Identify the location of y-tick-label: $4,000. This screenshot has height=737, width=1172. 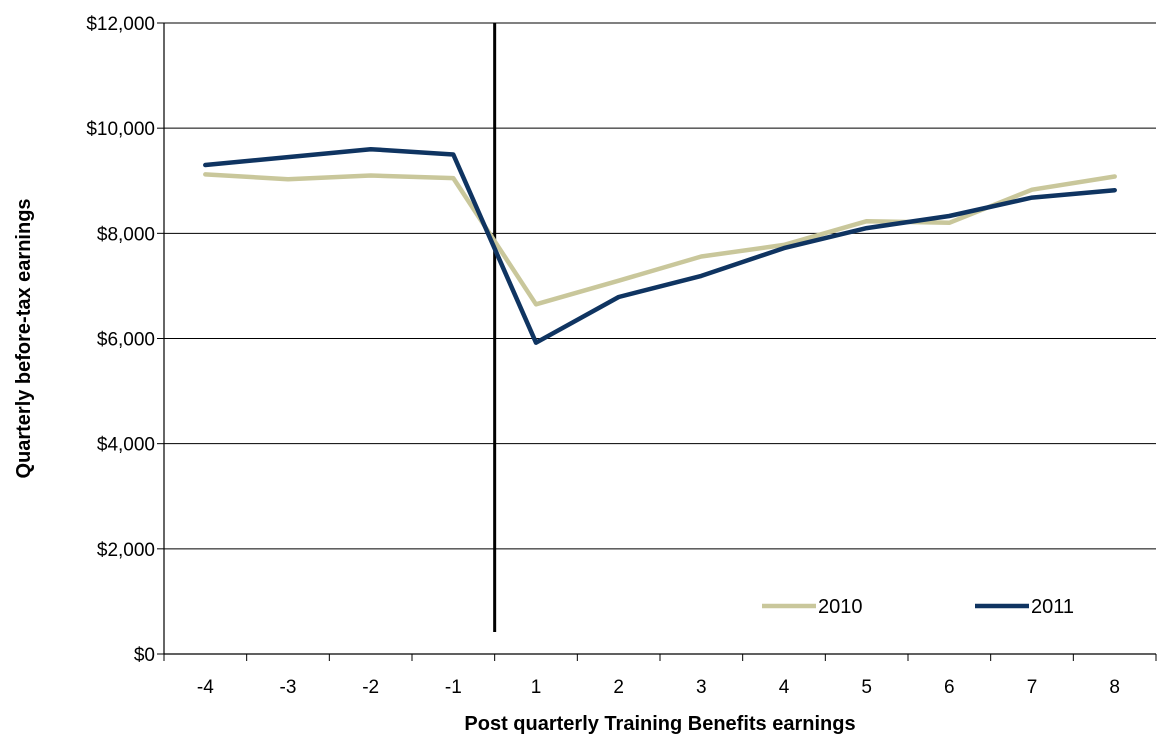
(126, 445).